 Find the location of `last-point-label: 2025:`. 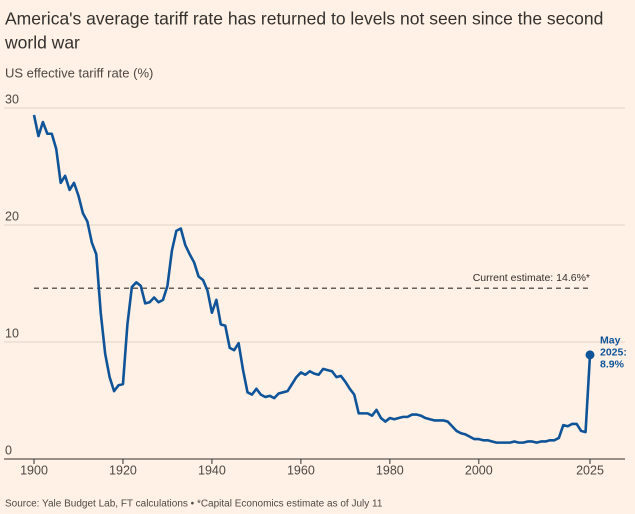

last-point-label: 2025: is located at coordinates (613, 353).